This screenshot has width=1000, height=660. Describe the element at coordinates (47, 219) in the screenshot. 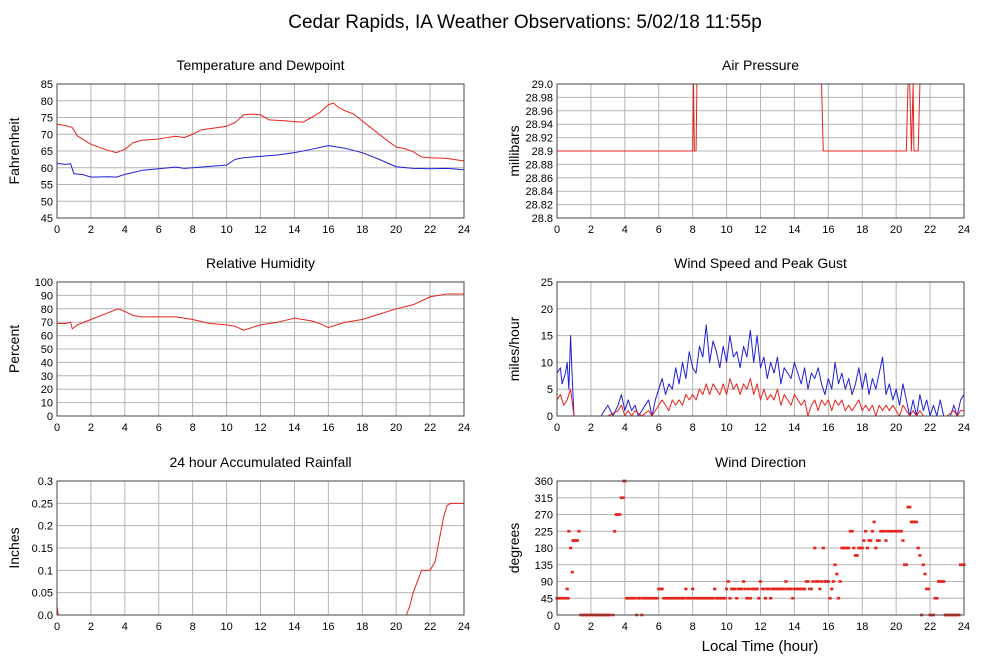

I see `y-tick-label: 45` at that location.